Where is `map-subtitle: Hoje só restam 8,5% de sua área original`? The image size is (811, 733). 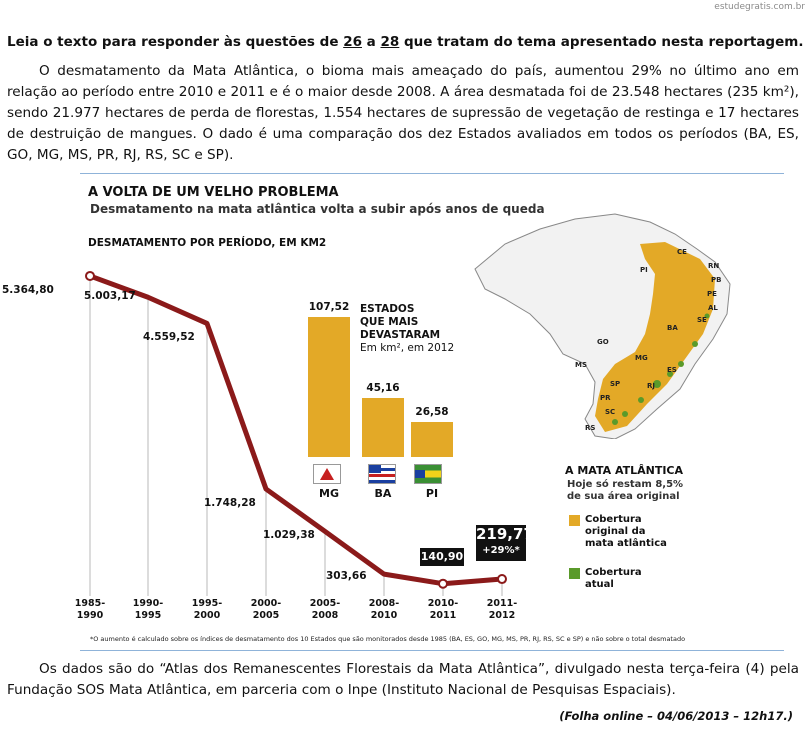
map-subtitle: Hoje só restam 8,5% de sua área original is located at coordinates (625, 491).